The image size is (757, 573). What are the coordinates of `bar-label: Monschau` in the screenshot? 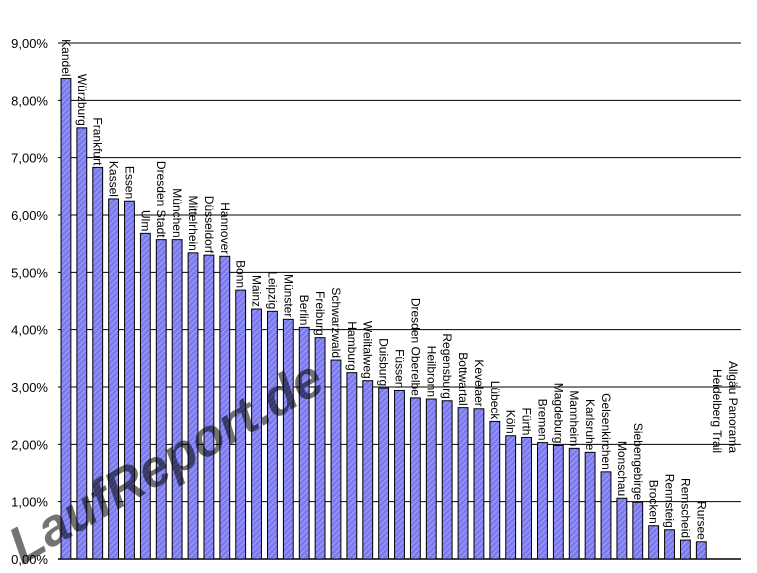 It's located at (622, 468).